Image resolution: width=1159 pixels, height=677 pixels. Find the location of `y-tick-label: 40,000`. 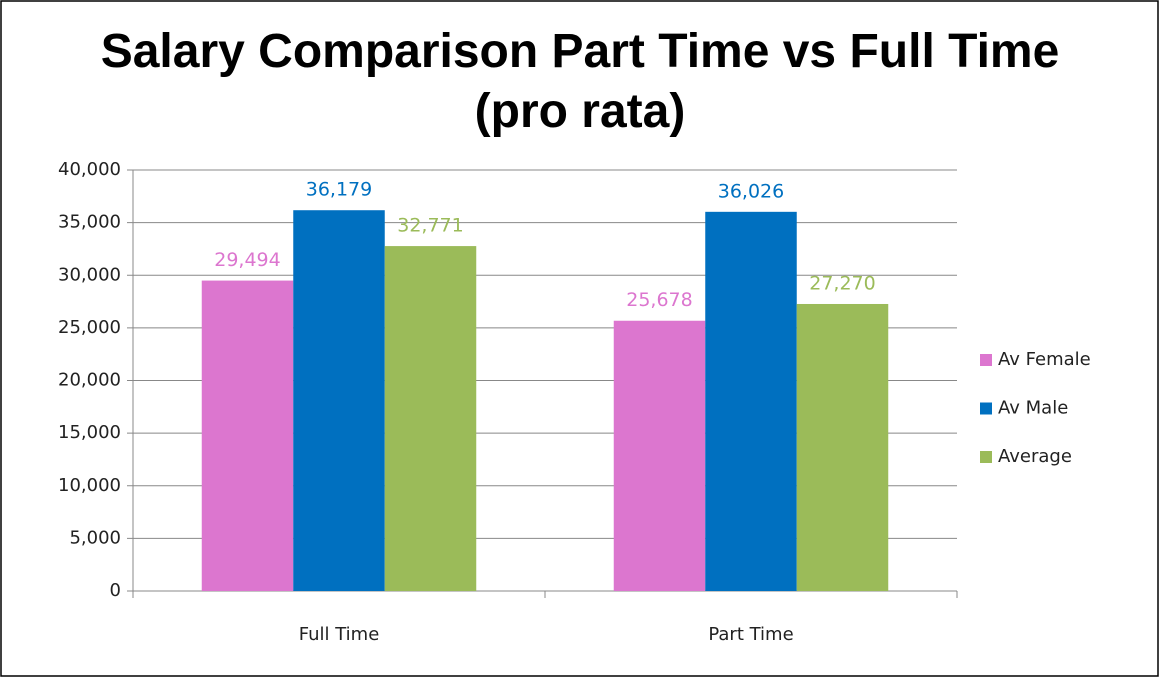

y-tick-label: 40,000 is located at coordinates (89, 169).